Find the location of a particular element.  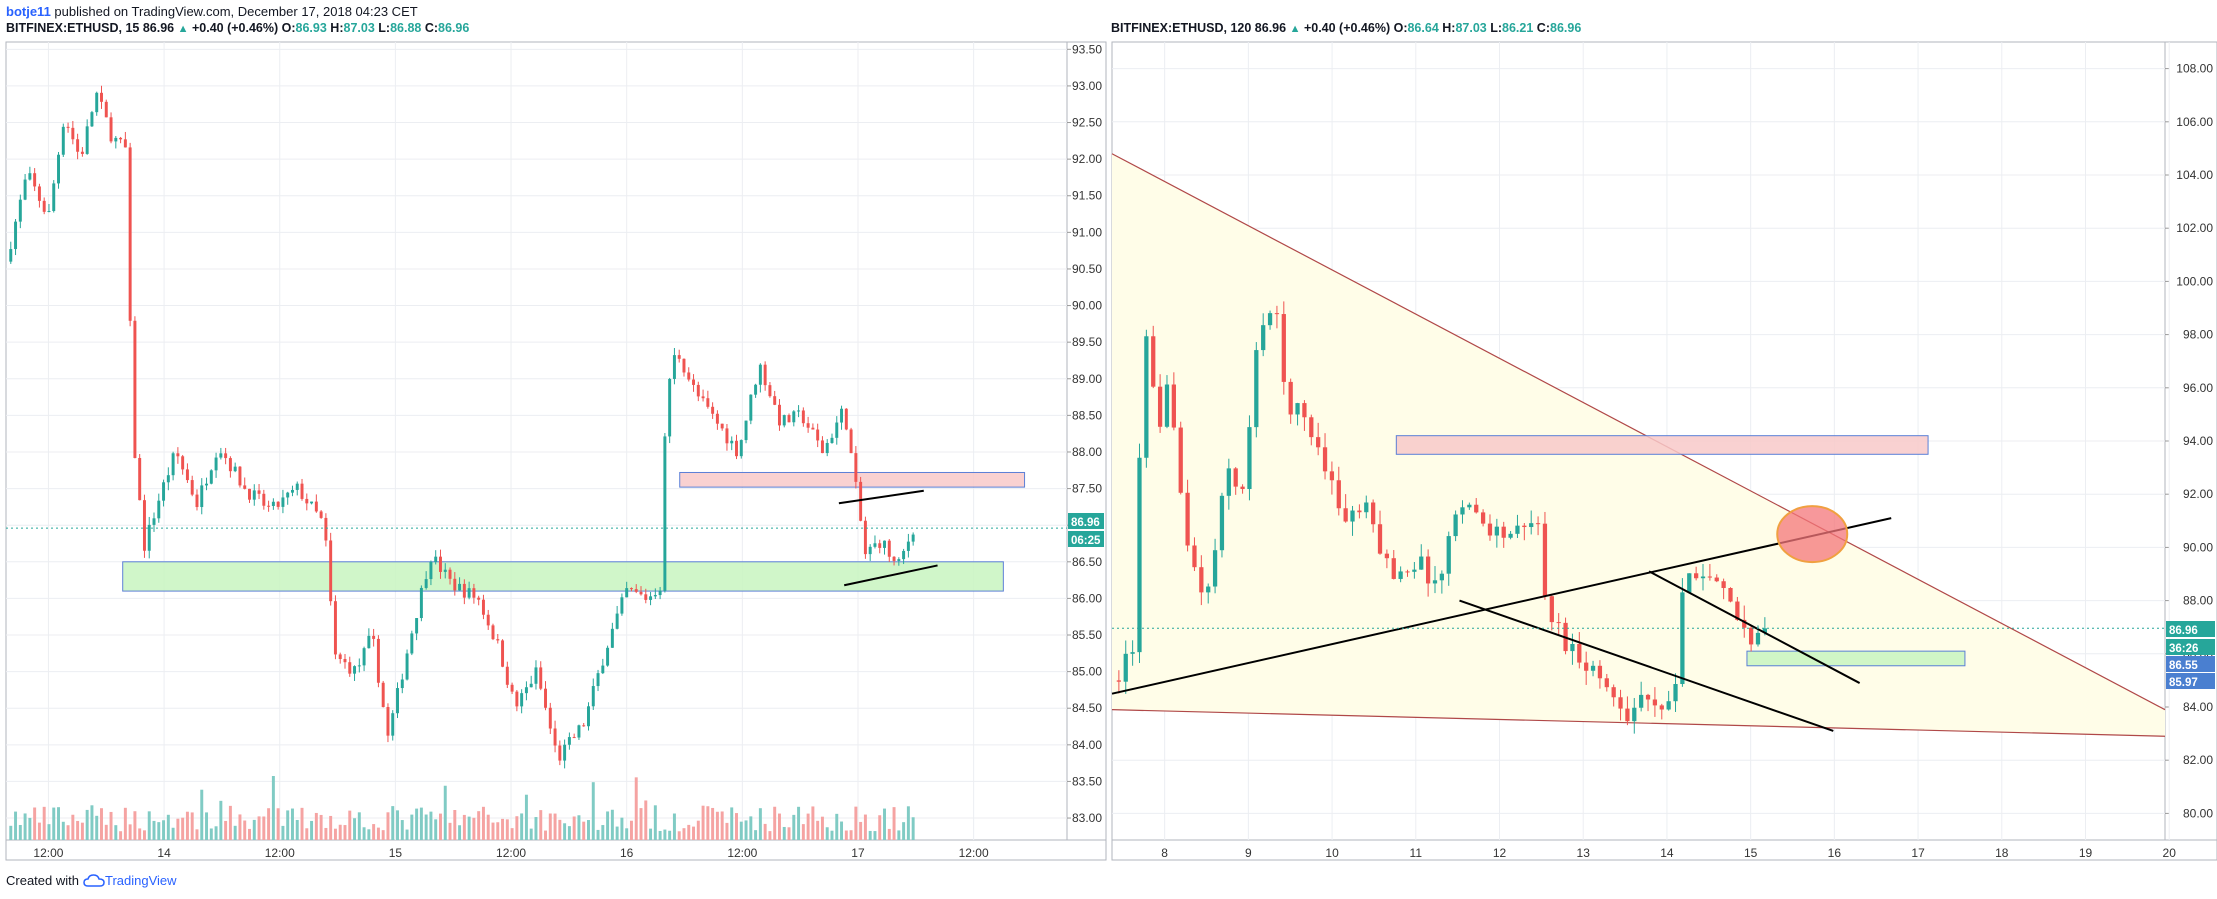

highlight-circle is located at coordinates (1812, 534).